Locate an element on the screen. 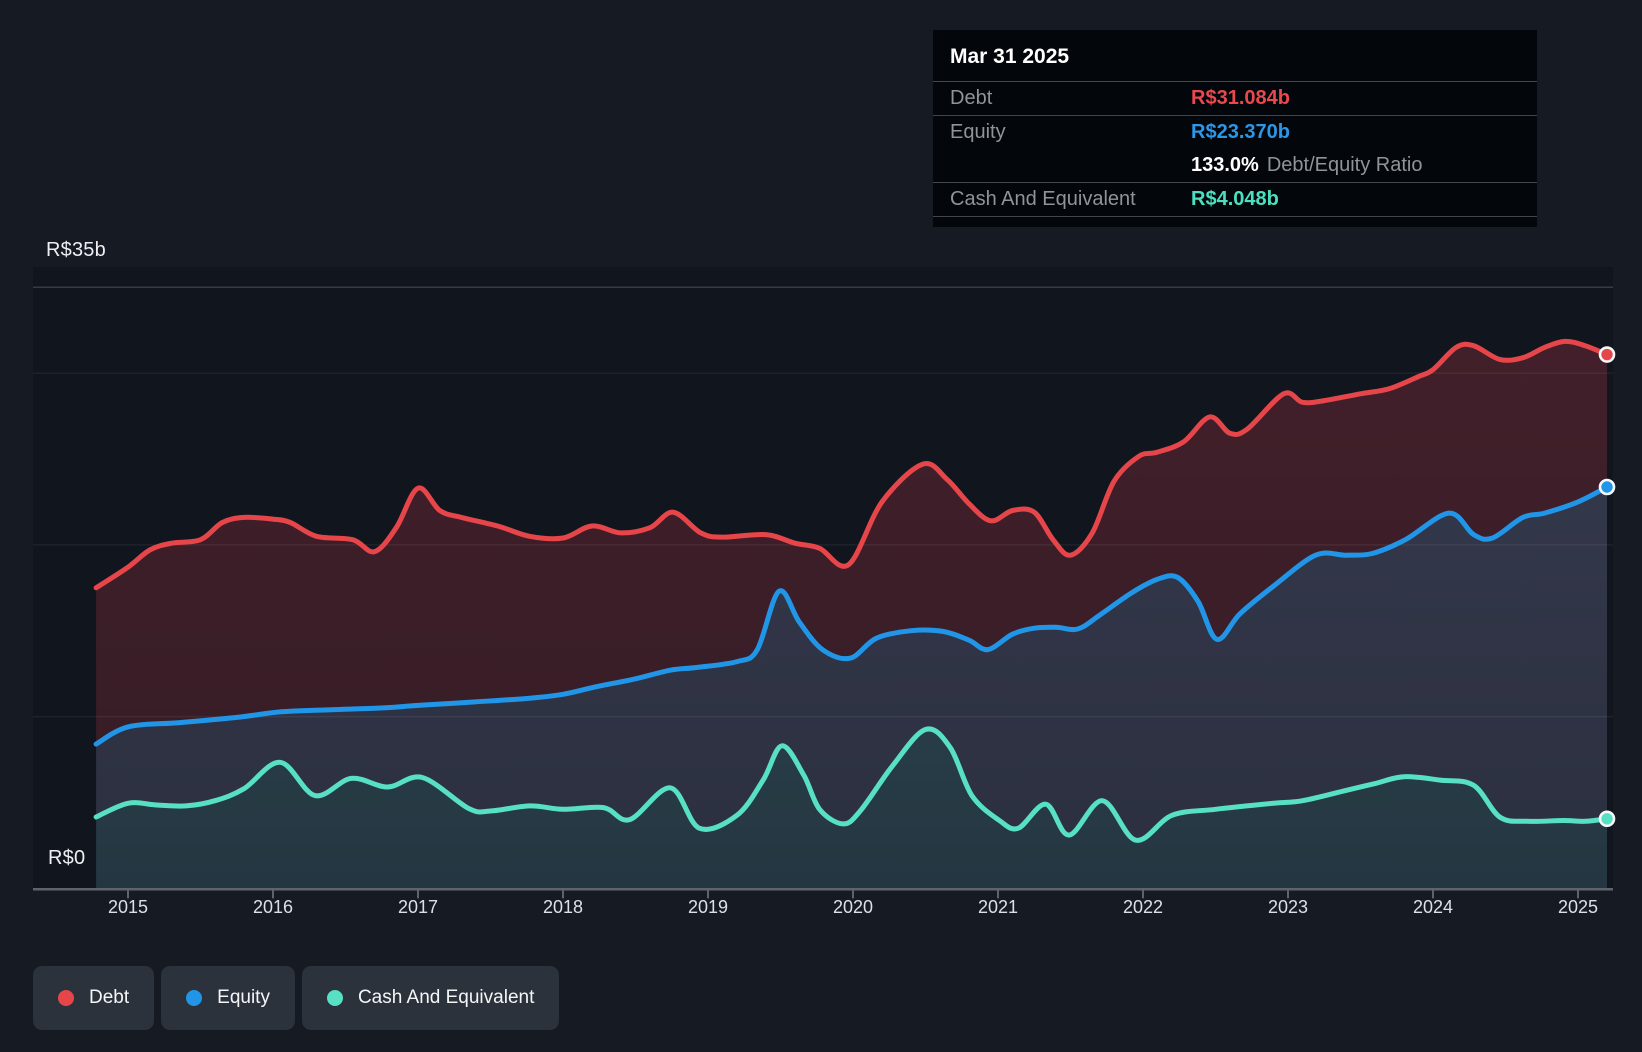  tooltip-debt-label: Debt is located at coordinates (971, 98).